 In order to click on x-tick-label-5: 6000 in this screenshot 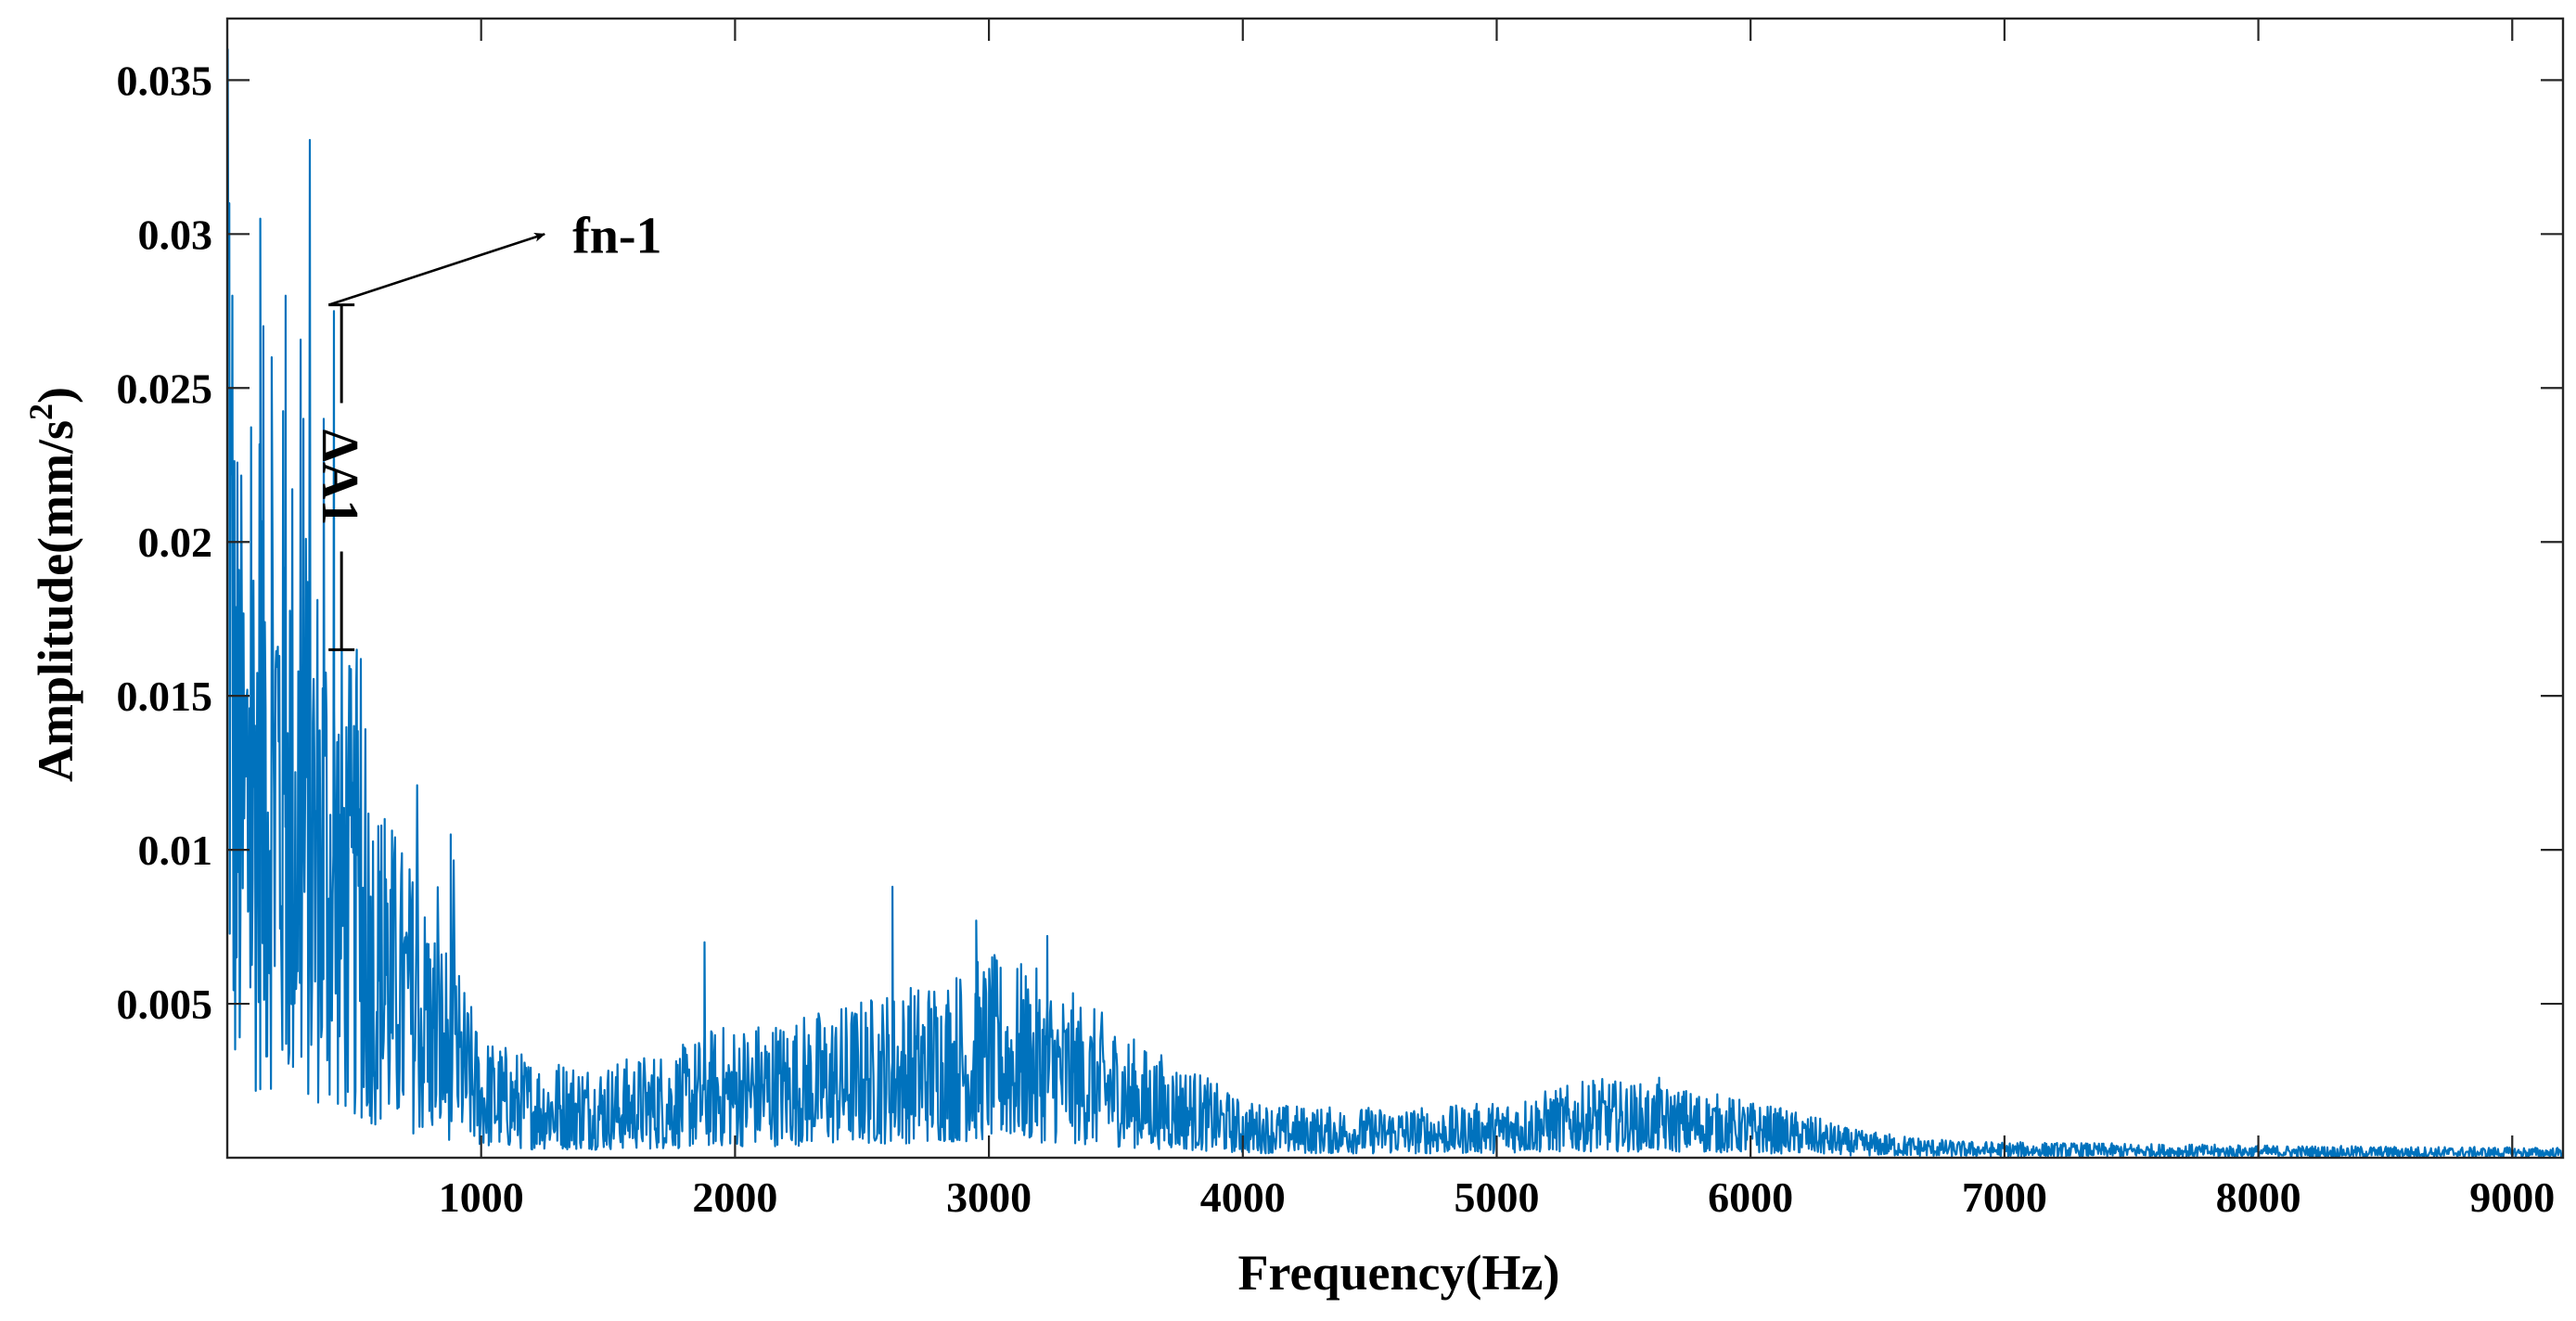, I will do `click(1750, 1197)`.